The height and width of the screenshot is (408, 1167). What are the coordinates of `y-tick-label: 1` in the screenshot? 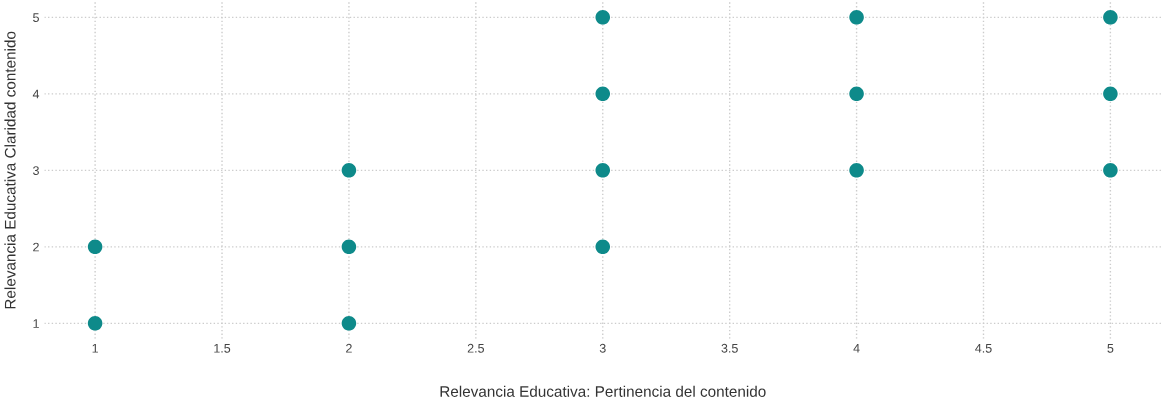 It's located at (36, 323).